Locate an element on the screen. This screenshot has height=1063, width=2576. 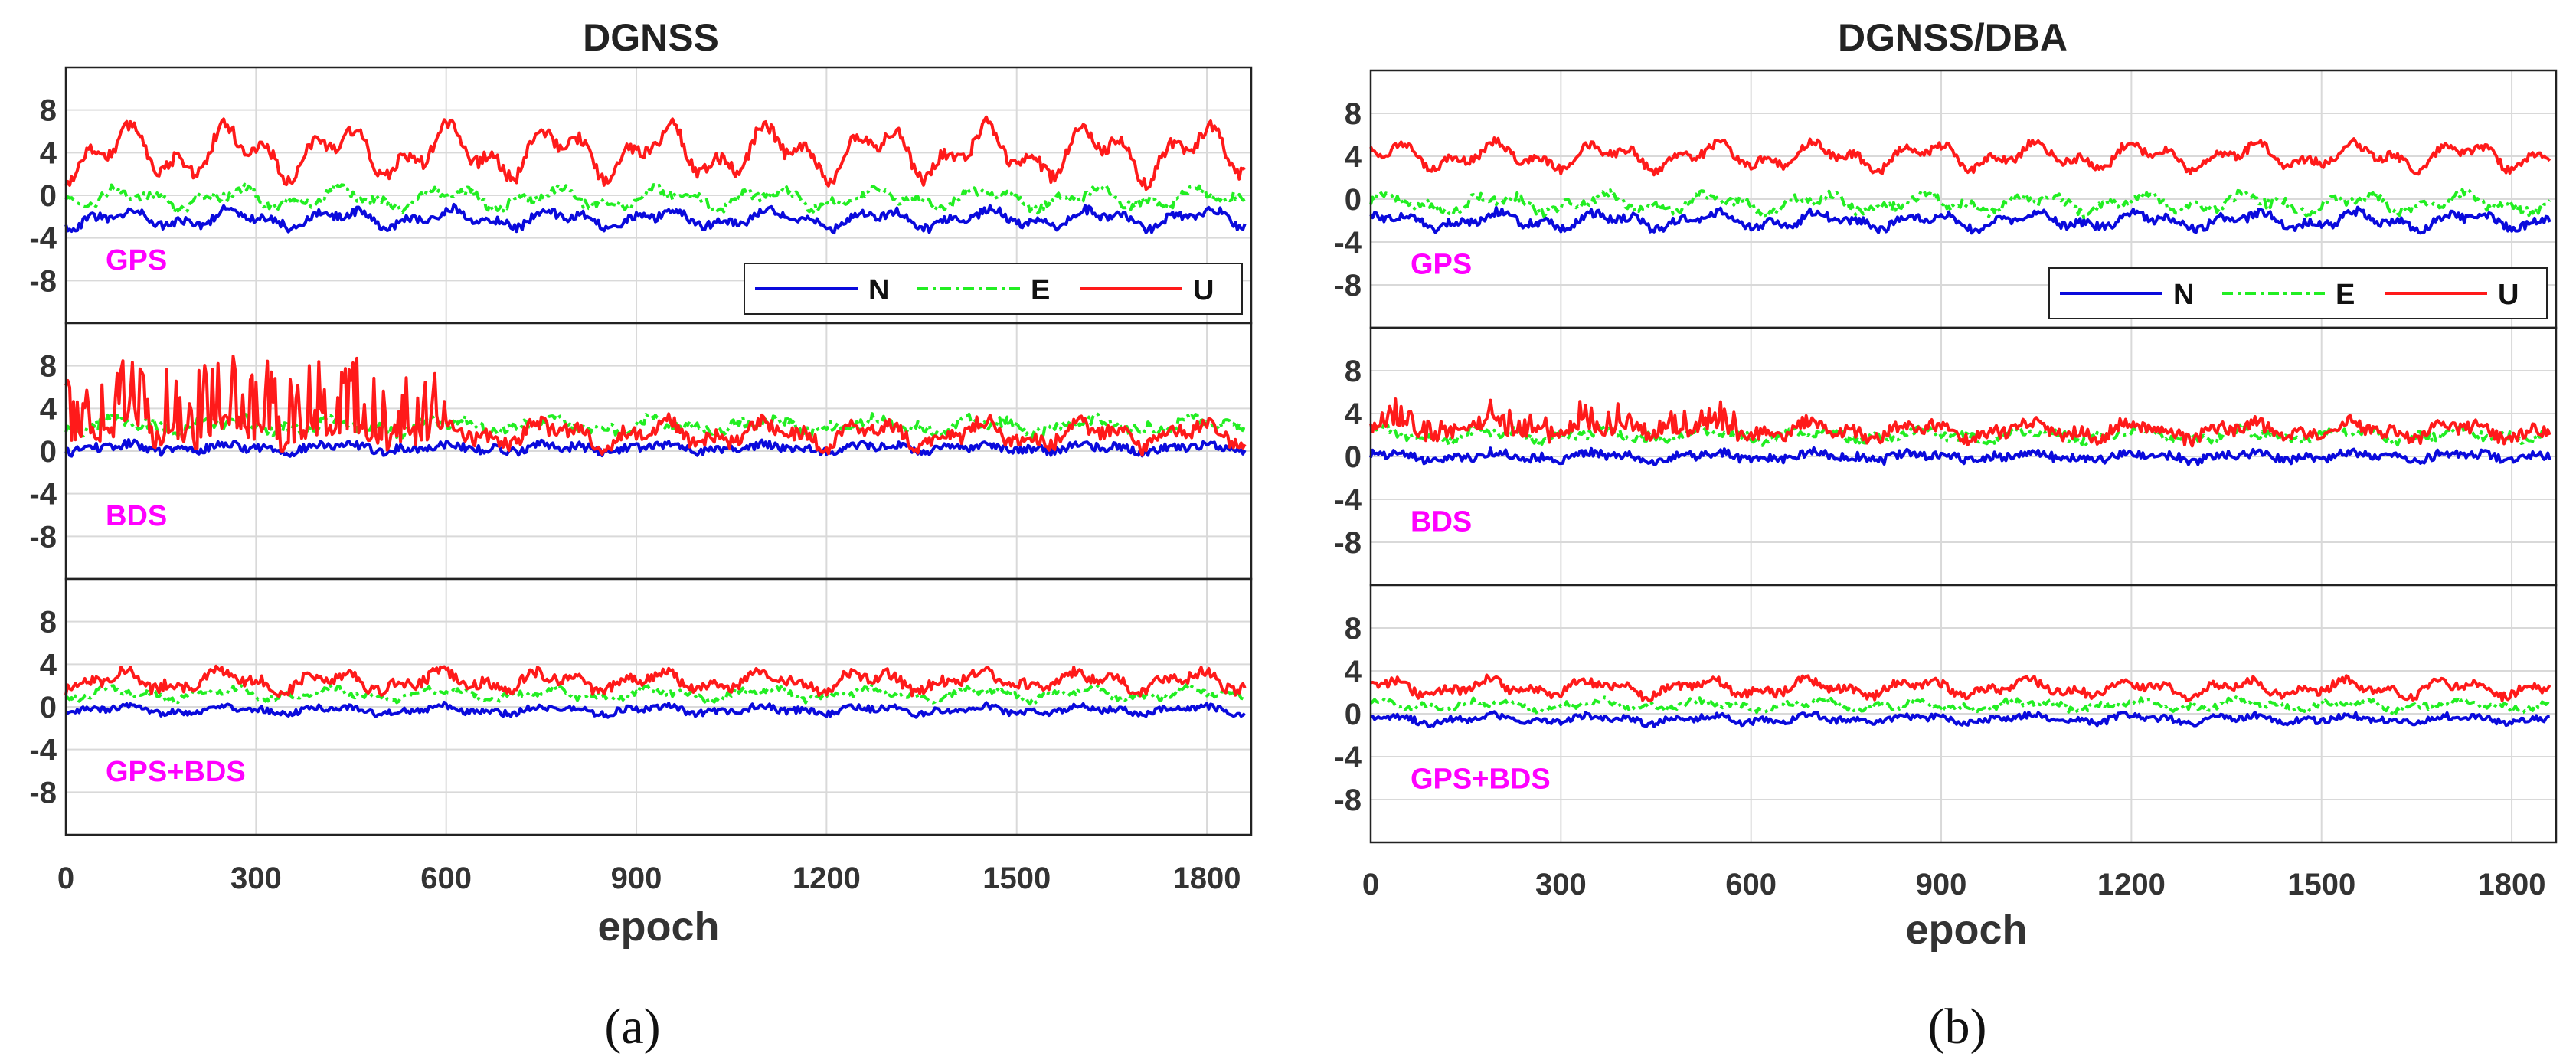
subfigure-label: (a) is located at coordinates (632, 1027).